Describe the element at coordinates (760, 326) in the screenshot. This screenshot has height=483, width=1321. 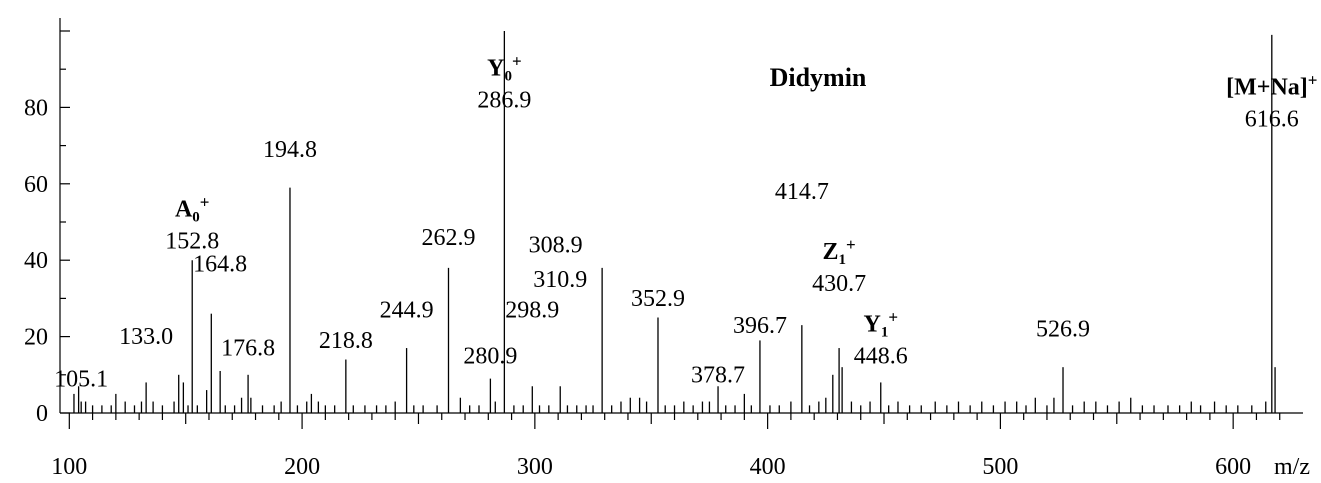
I see `peak-label: 396.7` at that location.